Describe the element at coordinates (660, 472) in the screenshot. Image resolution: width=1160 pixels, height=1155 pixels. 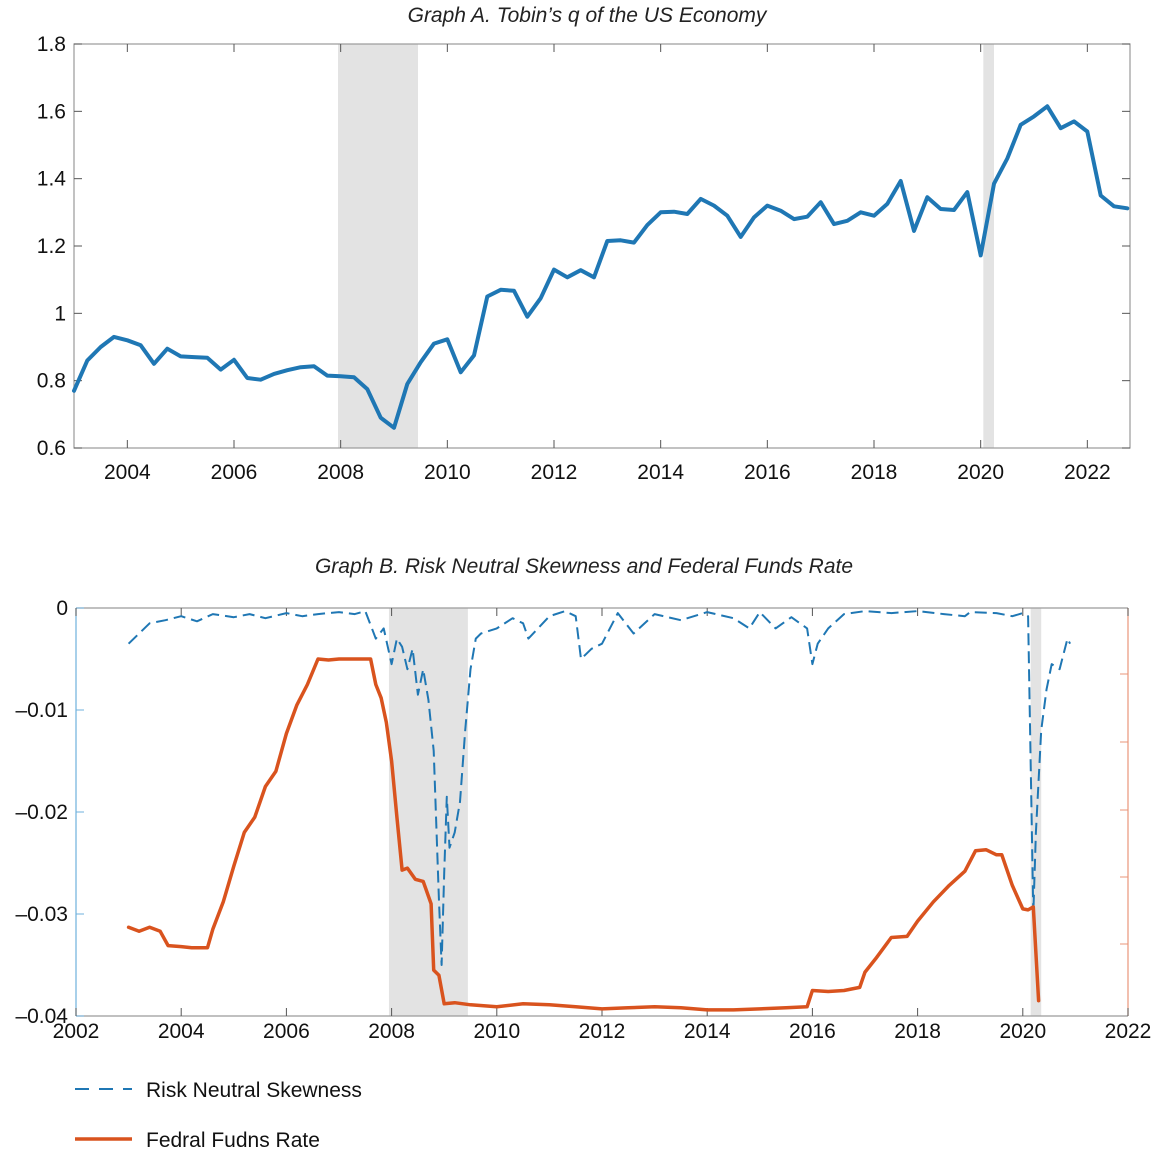
I see `a-xtick-label-5: 2014` at that location.